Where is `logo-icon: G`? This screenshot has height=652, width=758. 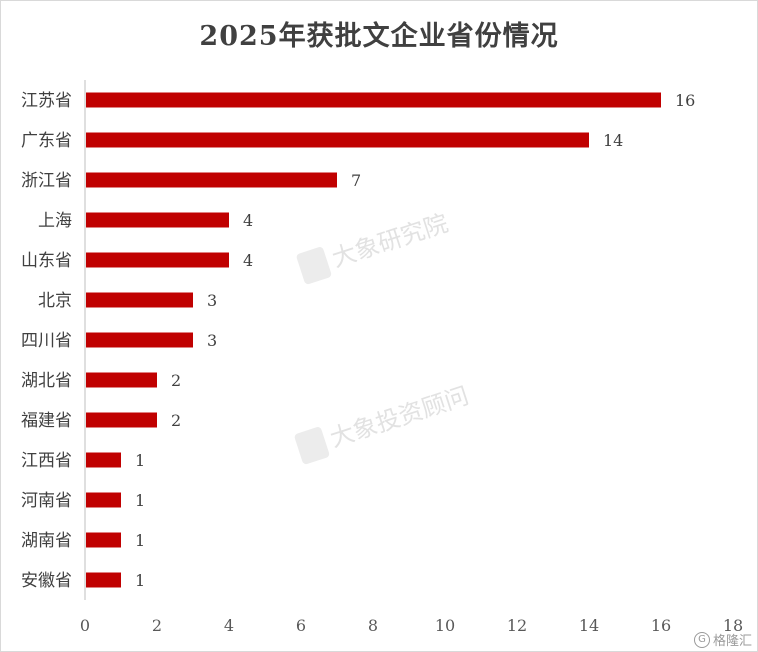
logo-icon: G is located at coordinates (701, 639).